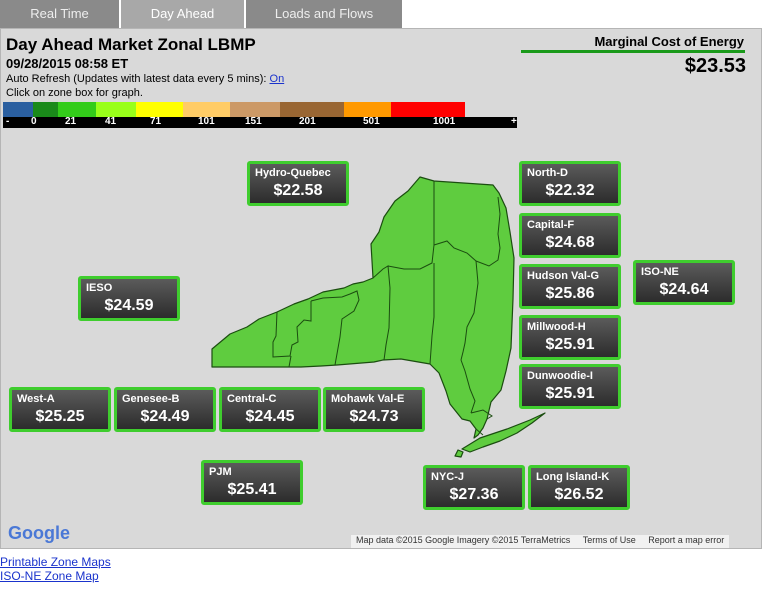 The width and height of the screenshot is (770, 594). What do you see at coordinates (60, 416) in the screenshot?
I see `zone-price: $25.25` at bounding box center [60, 416].